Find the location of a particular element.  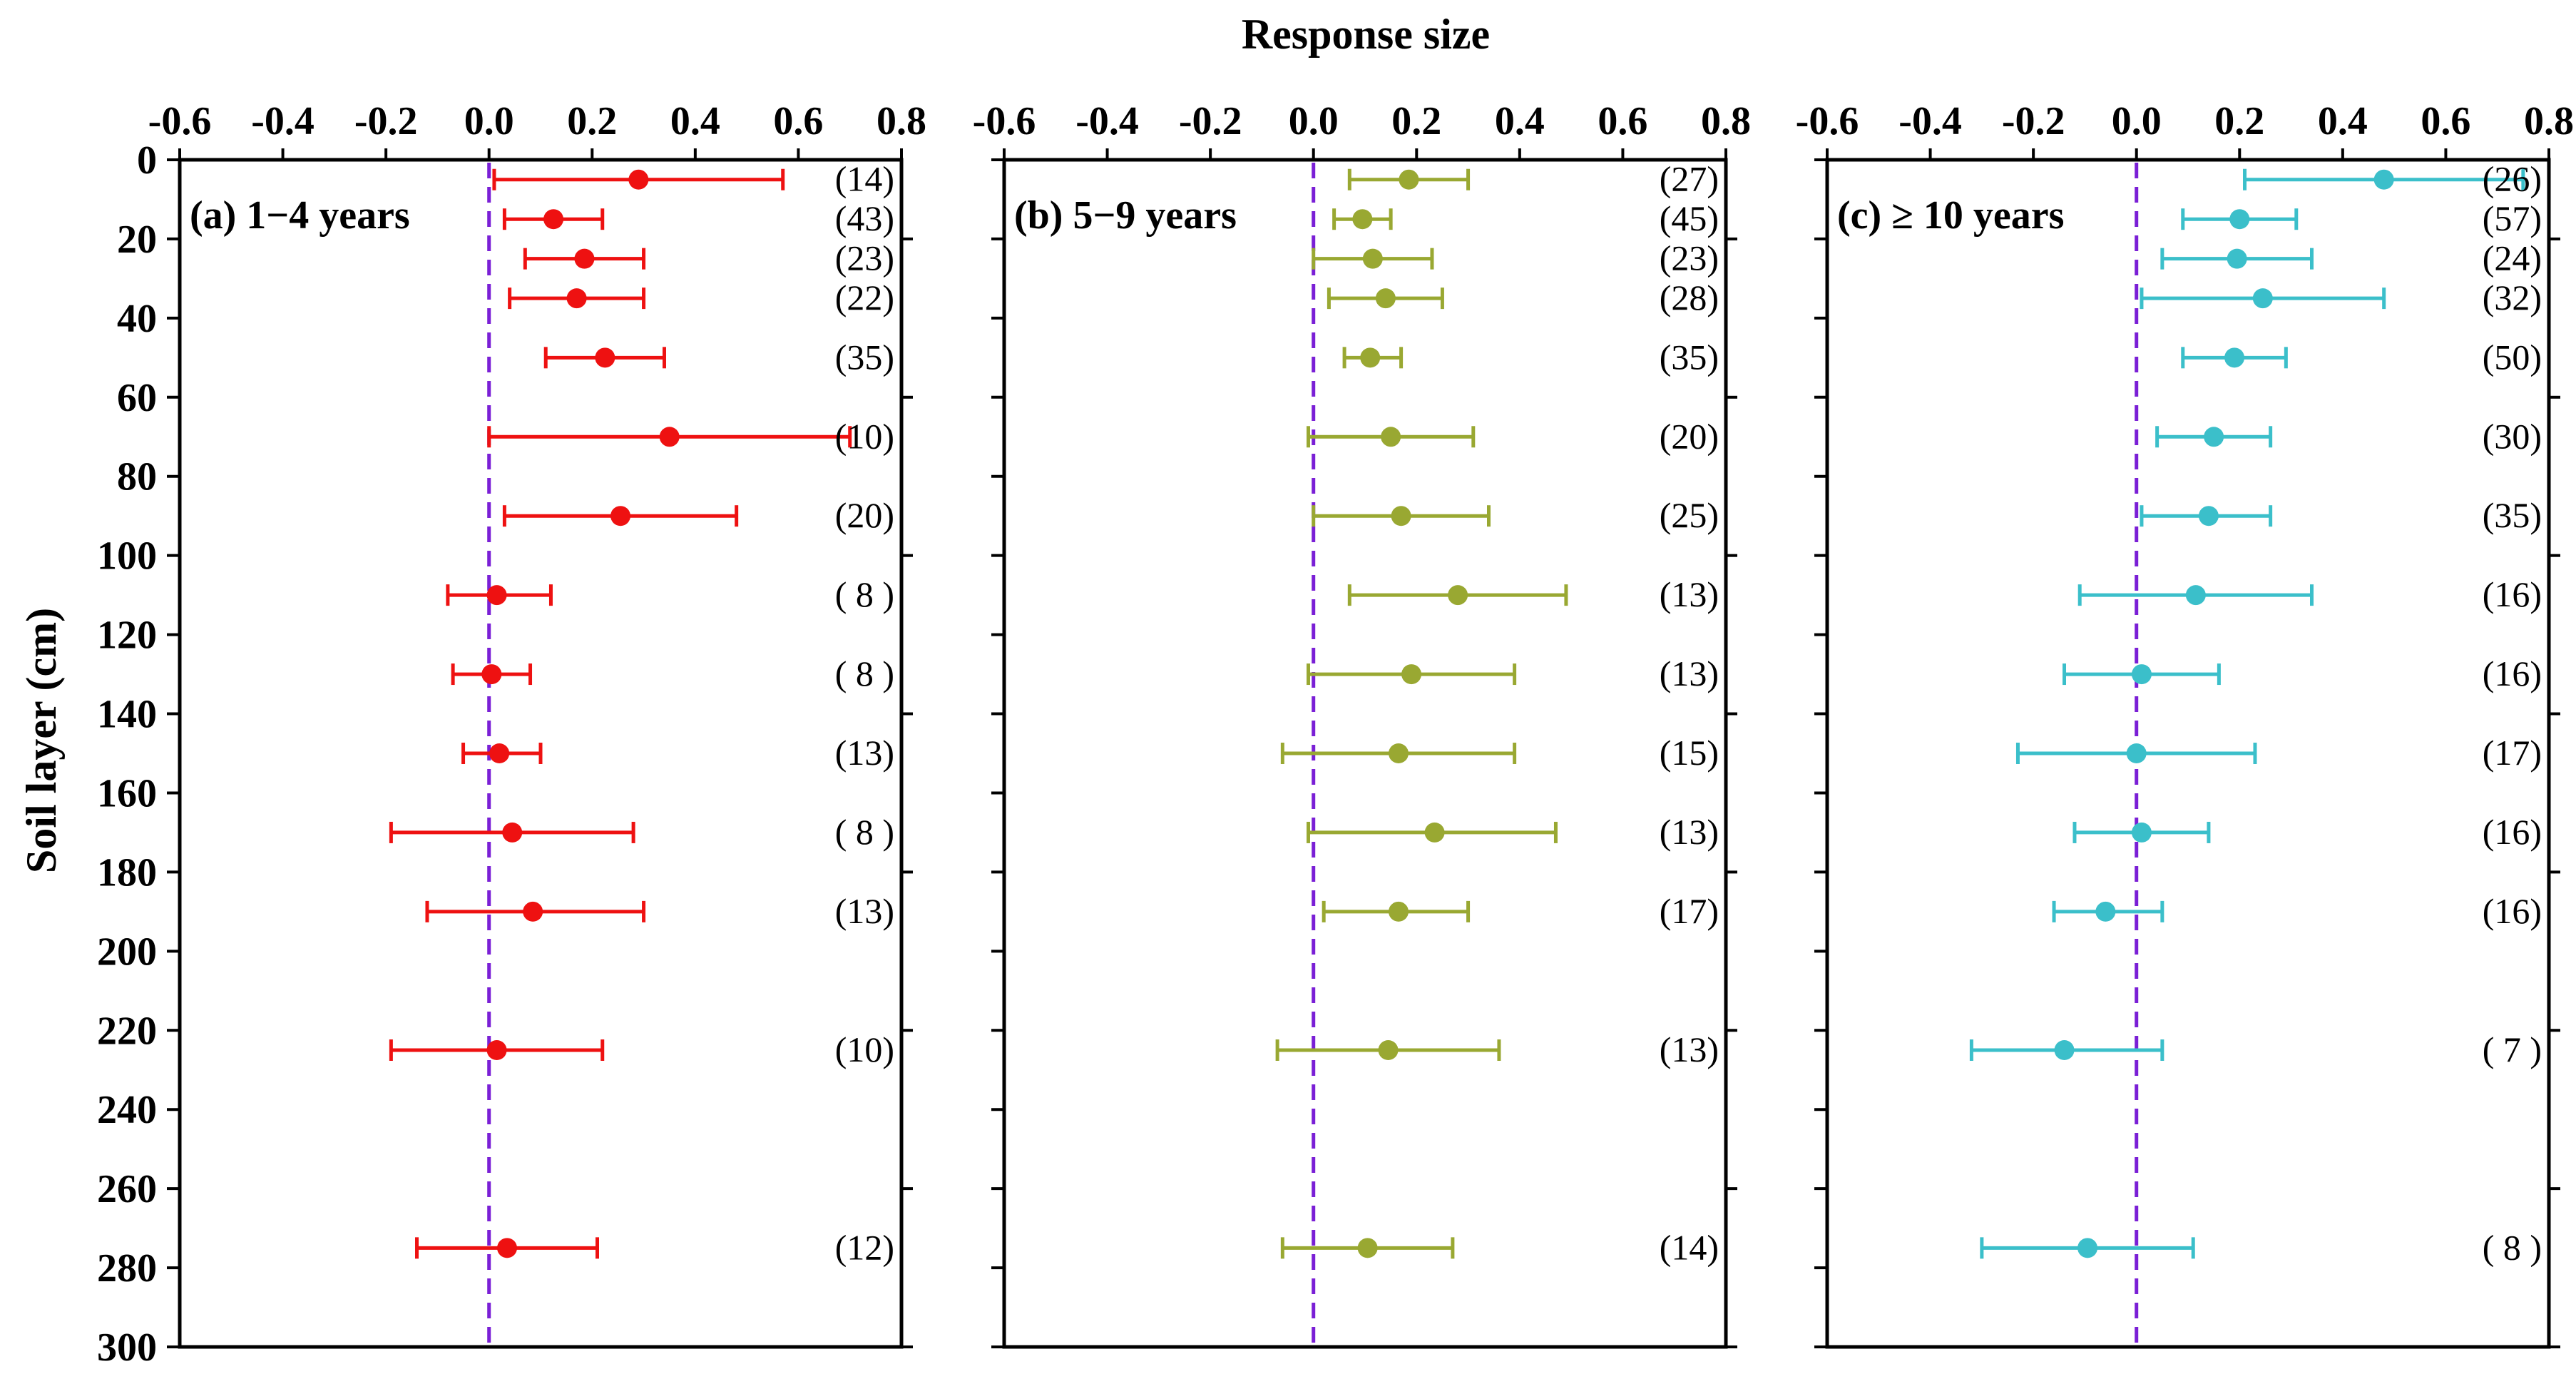

y-tick-label: 100 is located at coordinates (127, 556).